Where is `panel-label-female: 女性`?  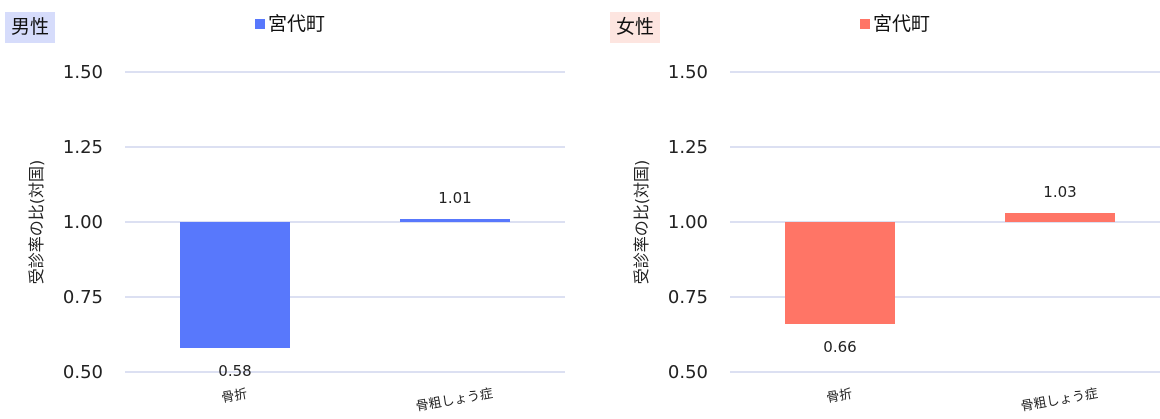
panel-label-female: 女性 is located at coordinates (635, 27).